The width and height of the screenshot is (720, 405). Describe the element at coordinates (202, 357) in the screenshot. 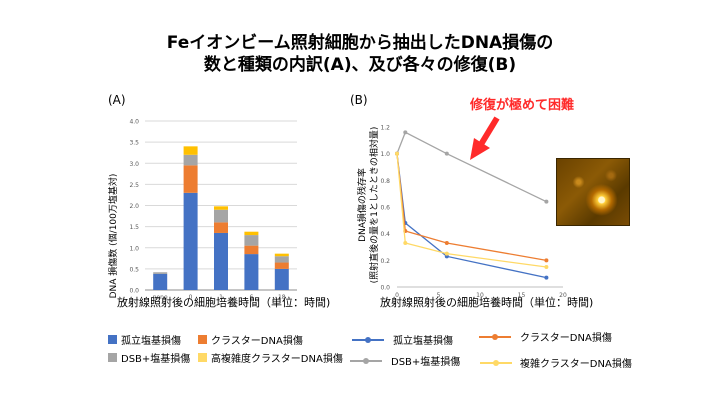

I see `legend-swatch-complex` at that location.